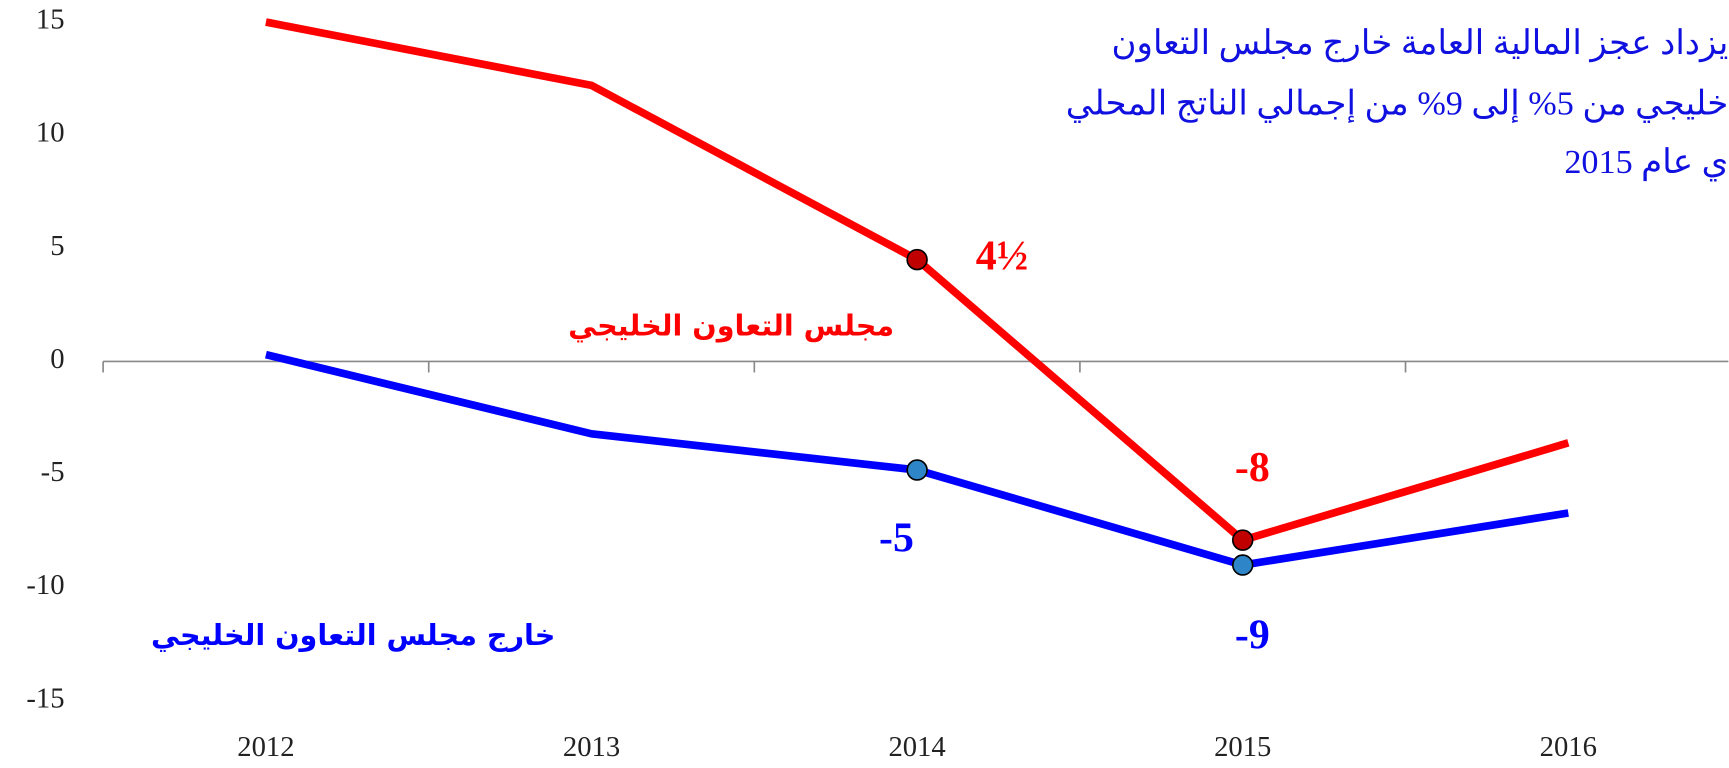 This screenshot has height=768, width=1729. What do you see at coordinates (1568, 747) in the screenshot?
I see `x-tick-label: 2016` at bounding box center [1568, 747].